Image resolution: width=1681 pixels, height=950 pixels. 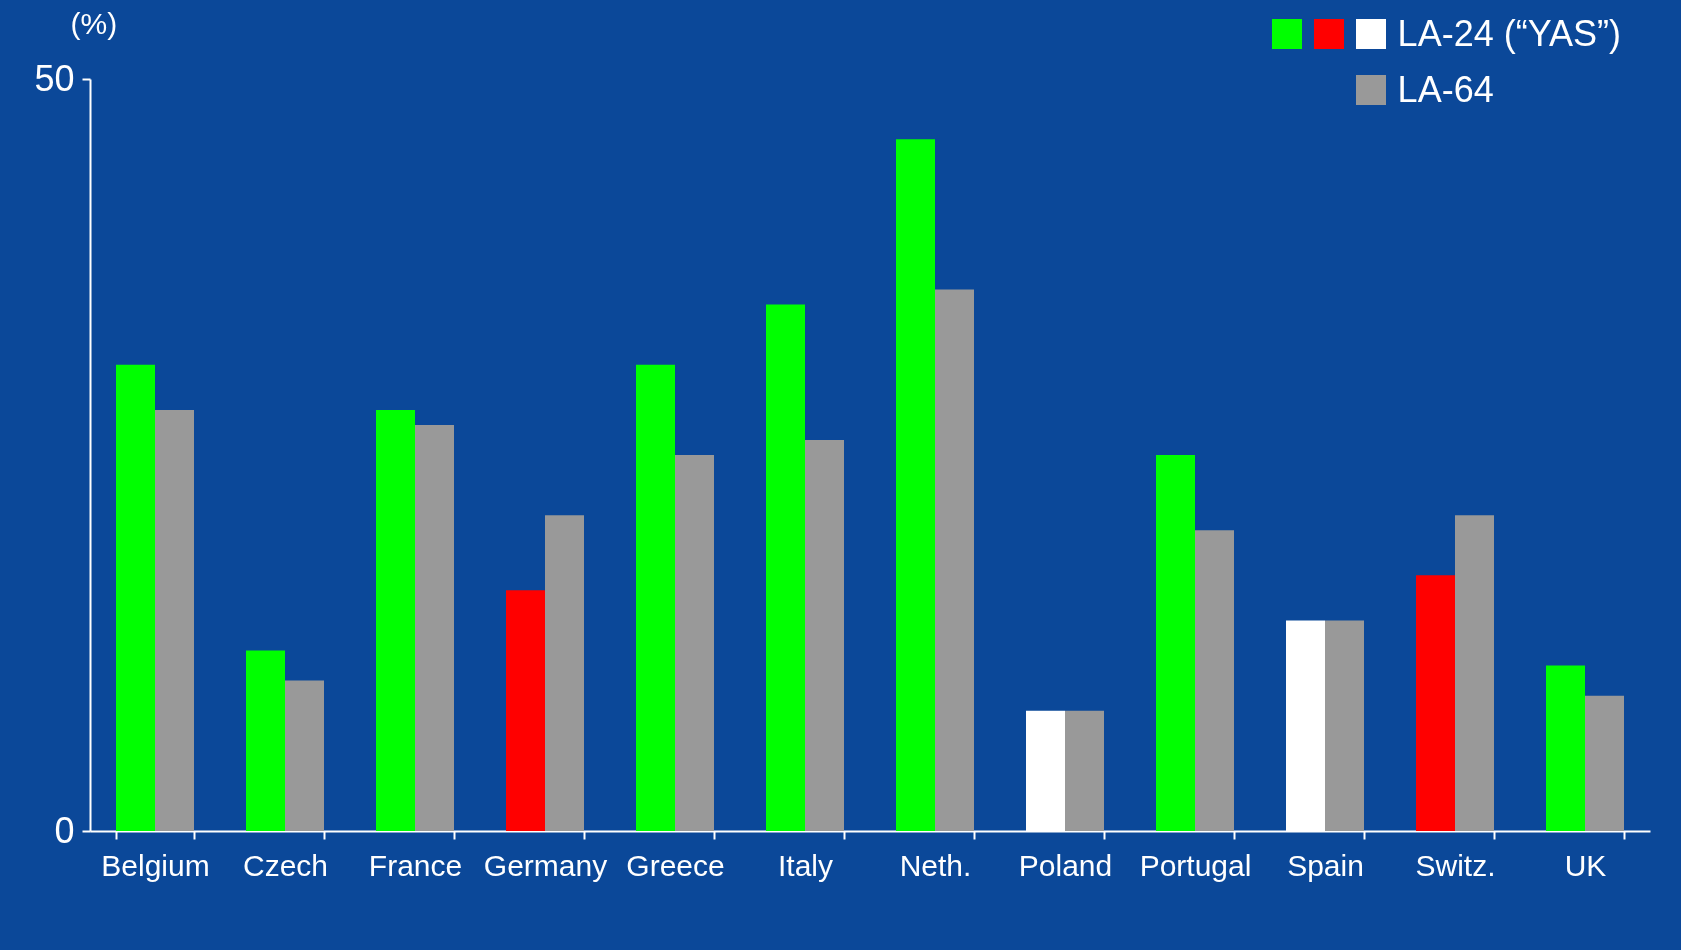 I want to click on x-tick-label: Spain, so click(x=1325, y=865).